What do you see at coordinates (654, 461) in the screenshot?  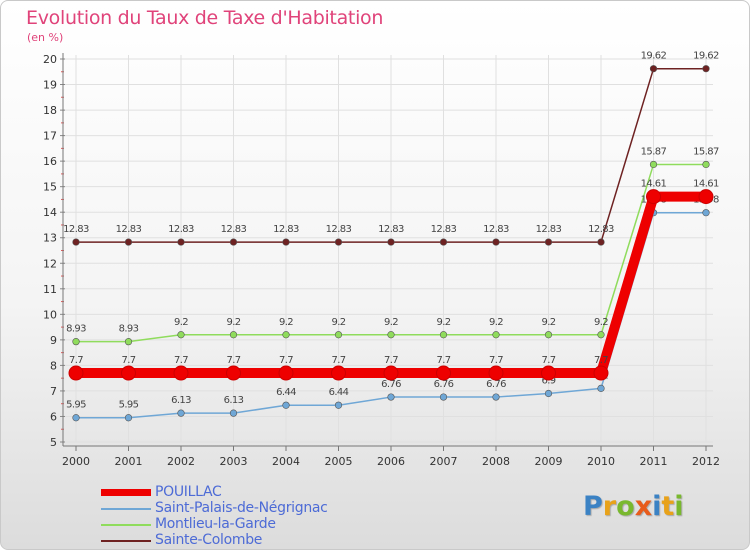 I see `x-tick-label: 2011` at bounding box center [654, 461].